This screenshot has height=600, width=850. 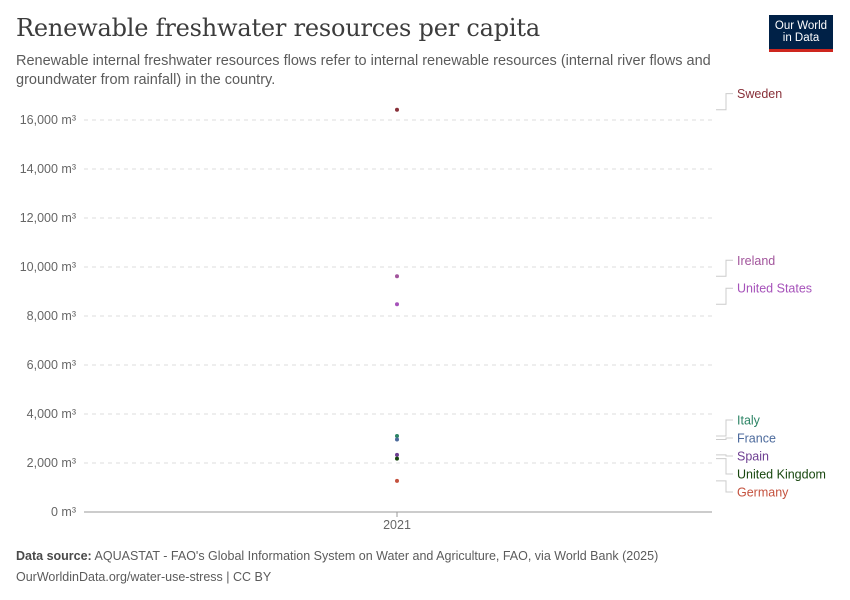 What do you see at coordinates (756, 439) in the screenshot?
I see `series-label-france: France` at bounding box center [756, 439].